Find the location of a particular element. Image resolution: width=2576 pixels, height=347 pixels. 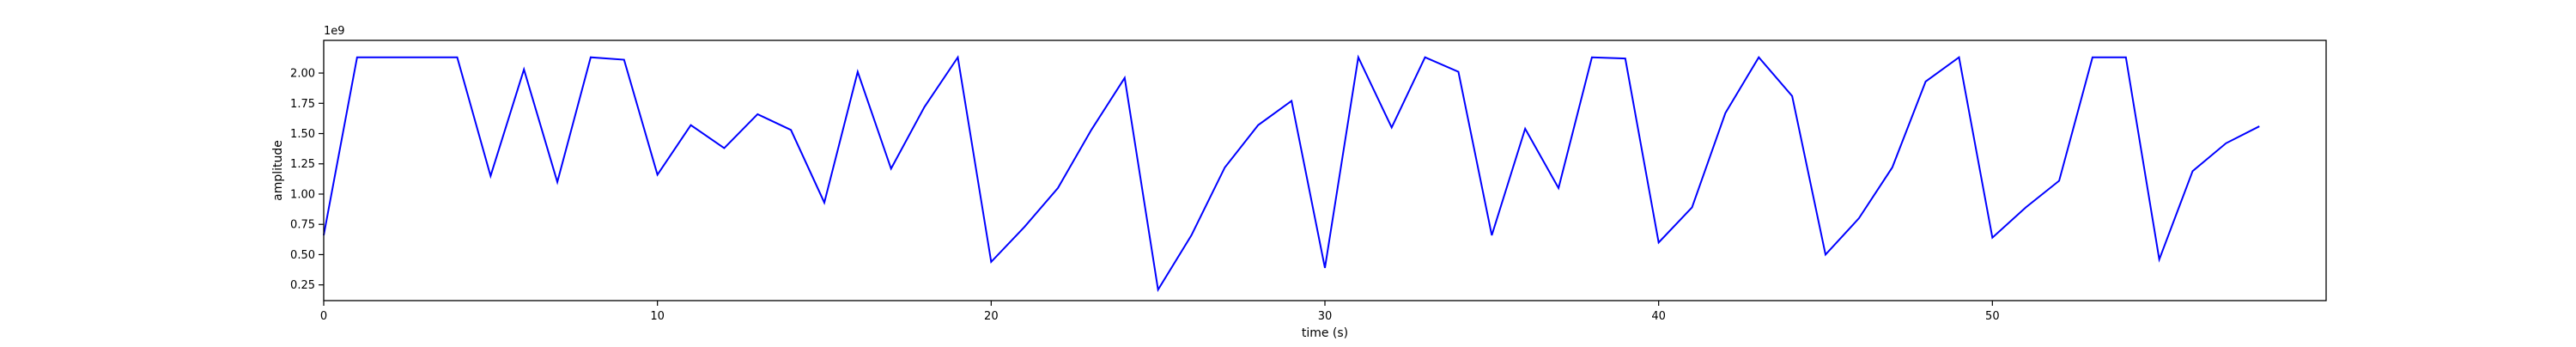

y-axis-offset-text: 1e9 is located at coordinates (334, 31).